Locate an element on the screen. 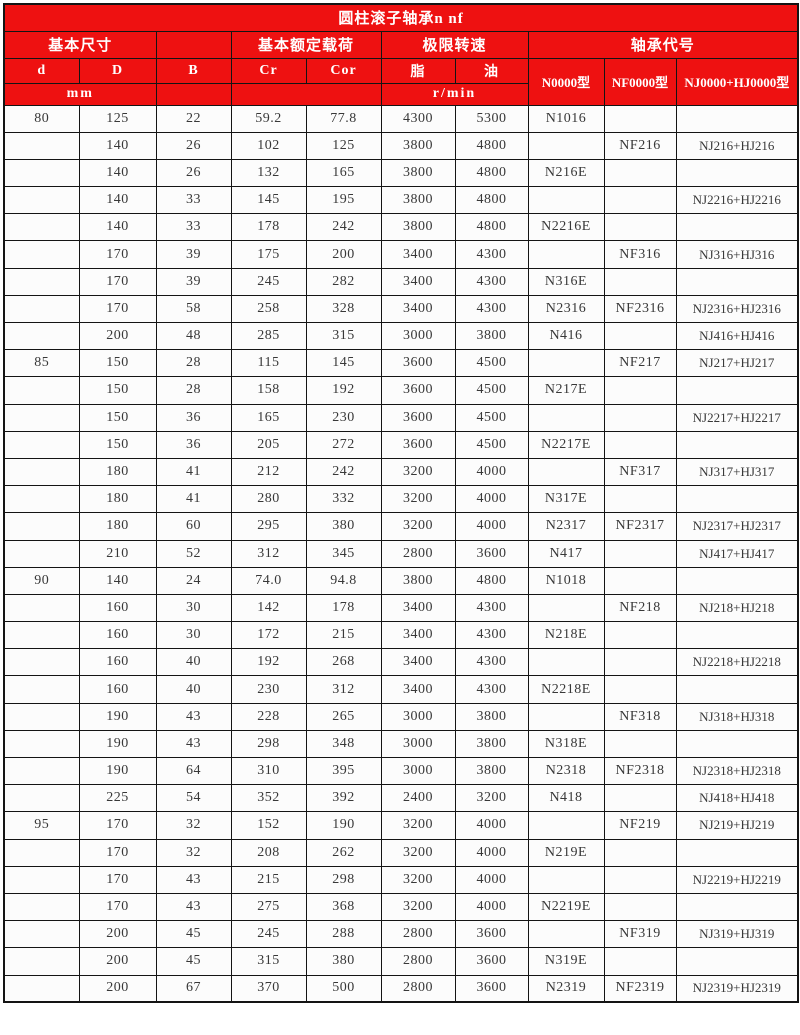 The image size is (800, 1035). table-row: 170 32 208 262 3200 4000 N219E is located at coordinates (401, 852).